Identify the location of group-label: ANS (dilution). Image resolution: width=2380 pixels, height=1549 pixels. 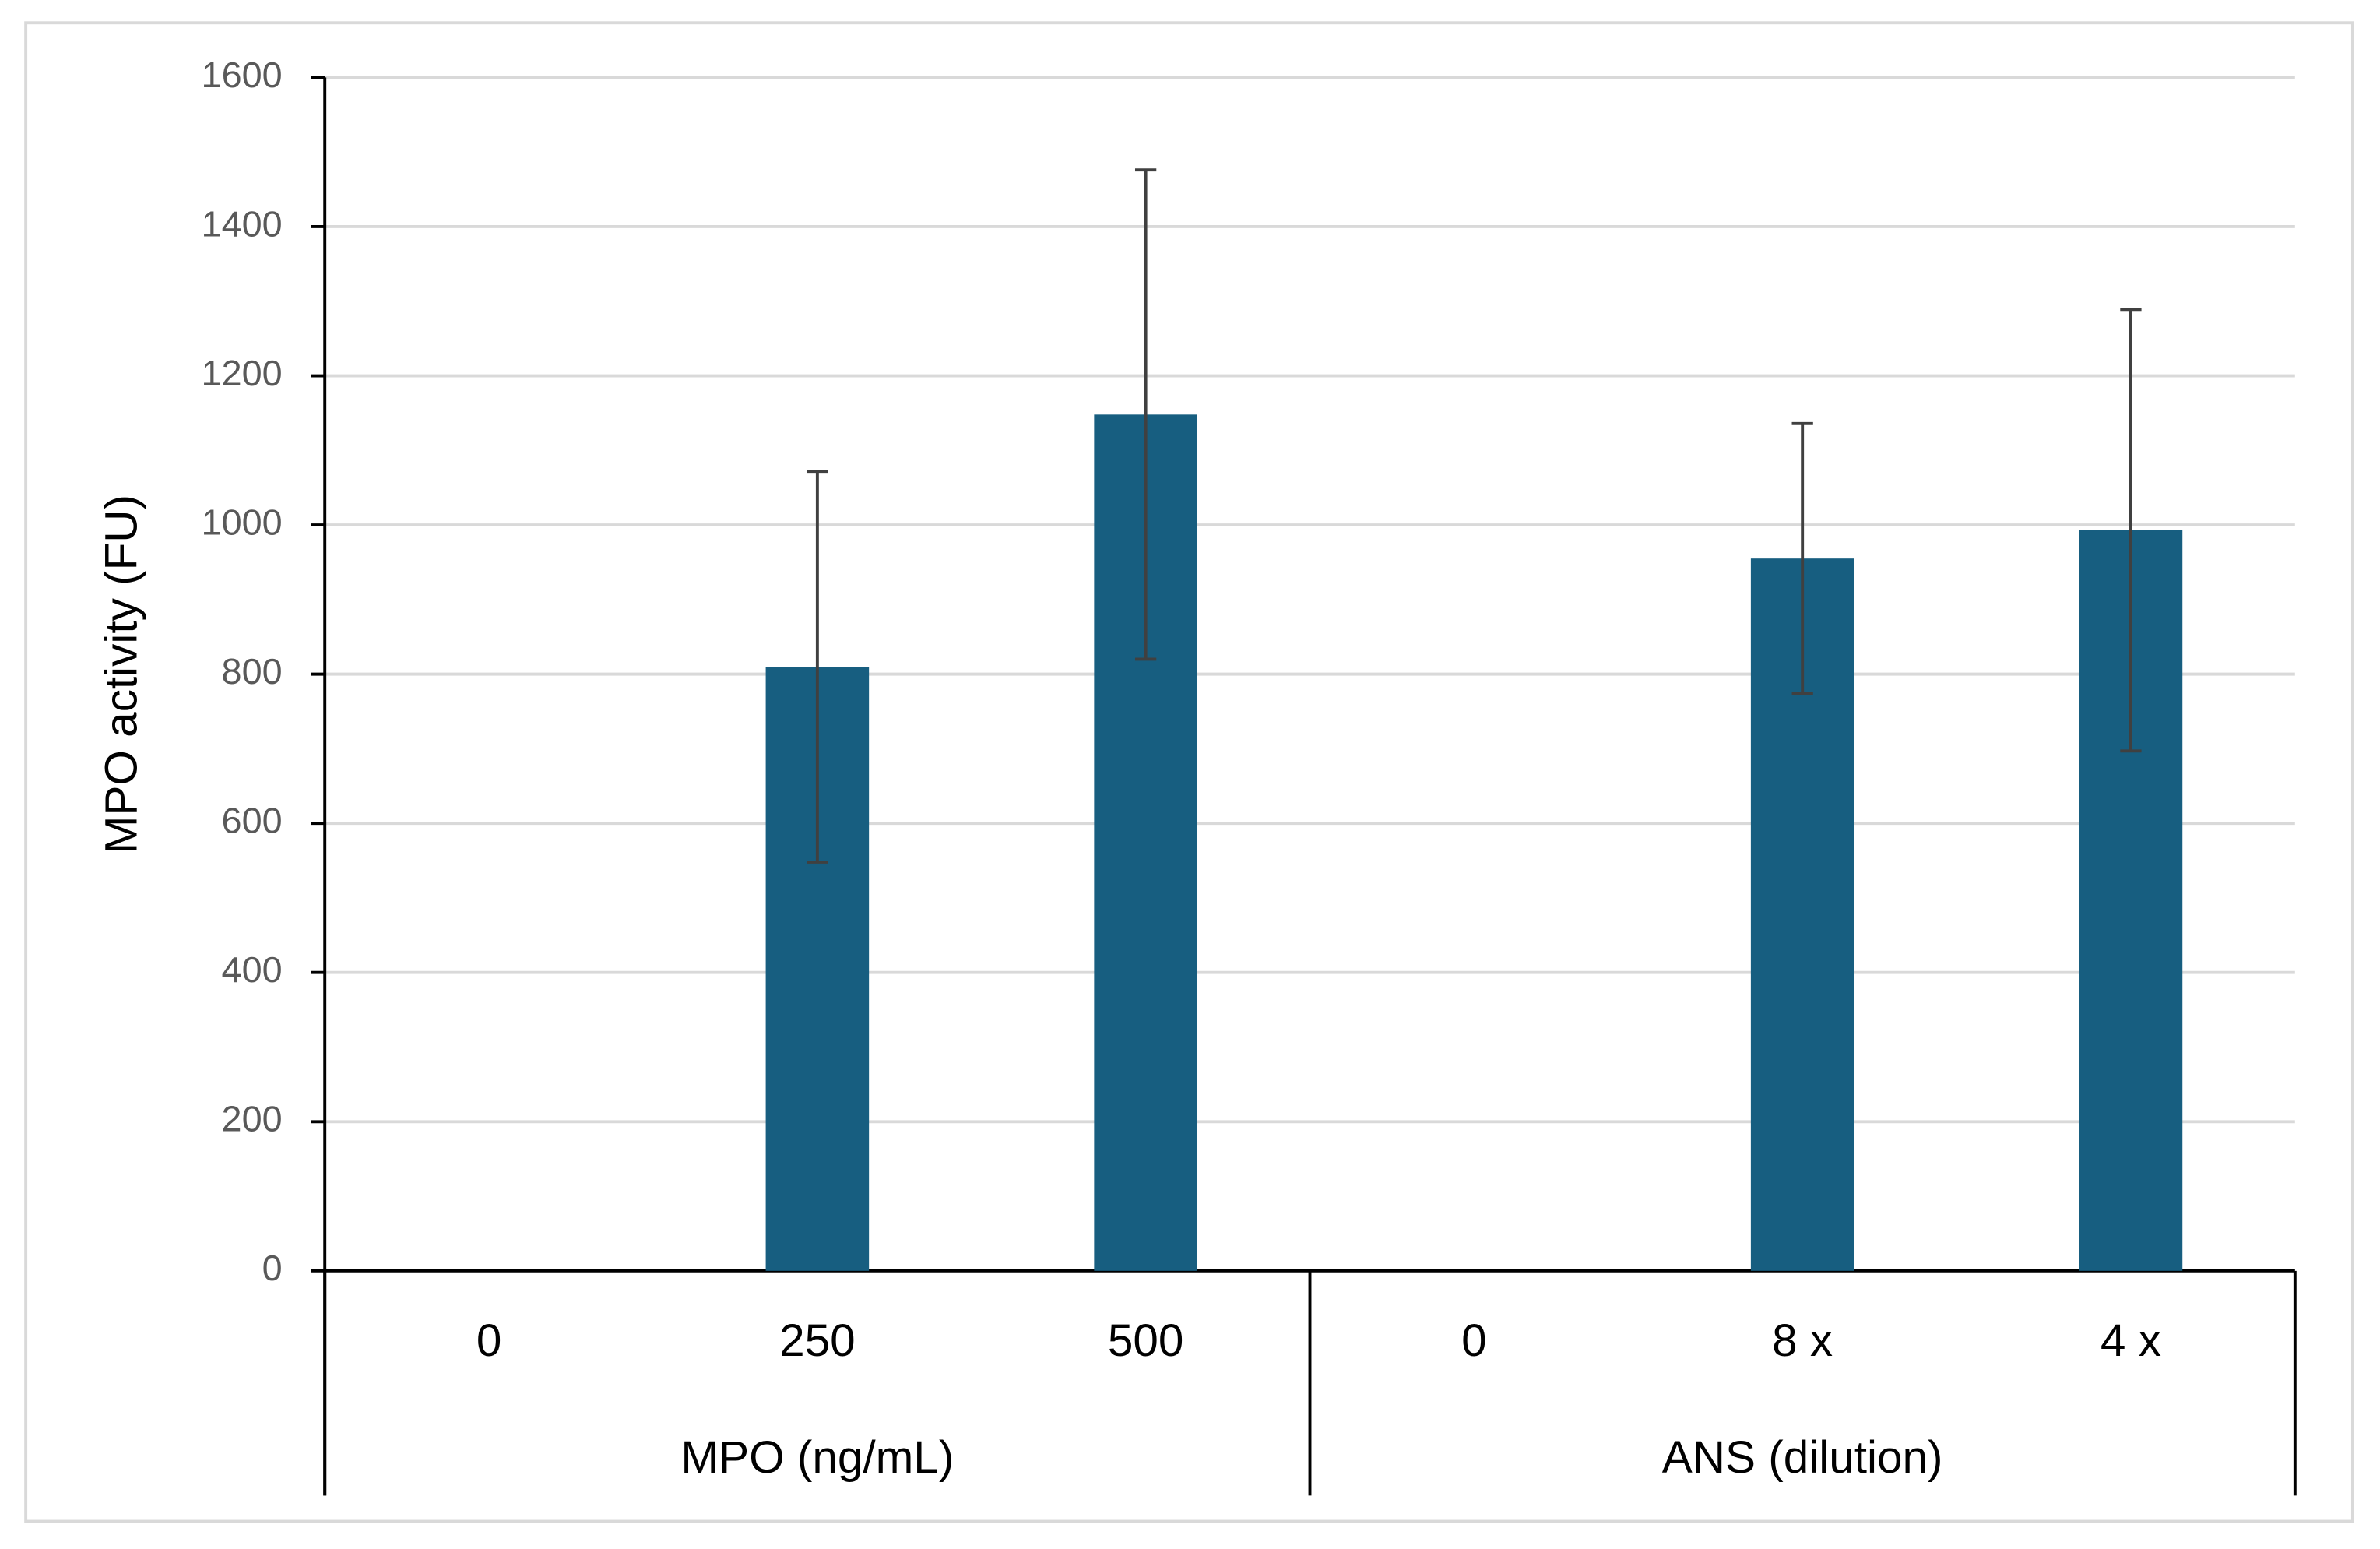
(1802, 1457).